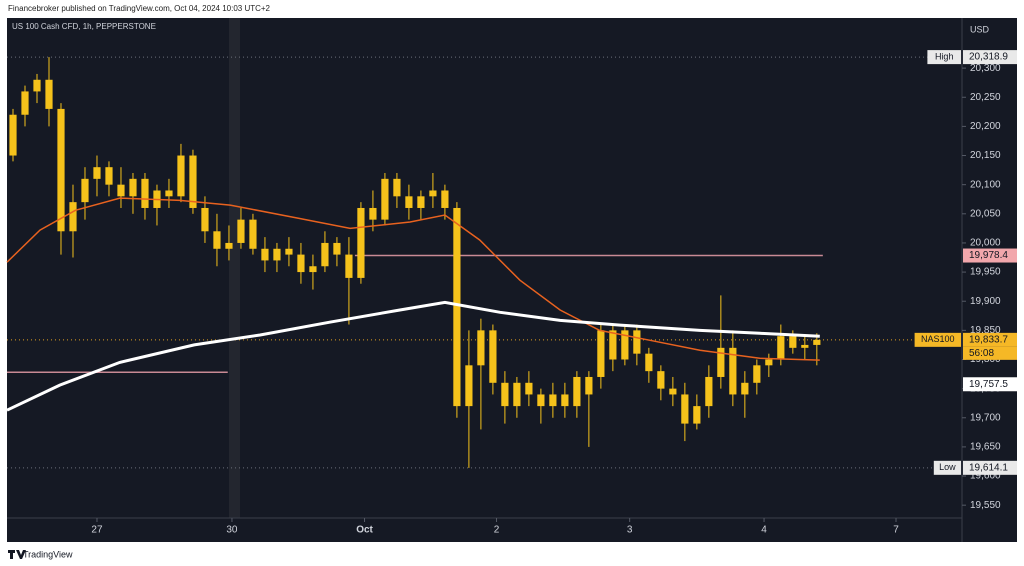 This screenshot has height=566, width=1024. I want to click on x-tick-label: 7, so click(896, 530).